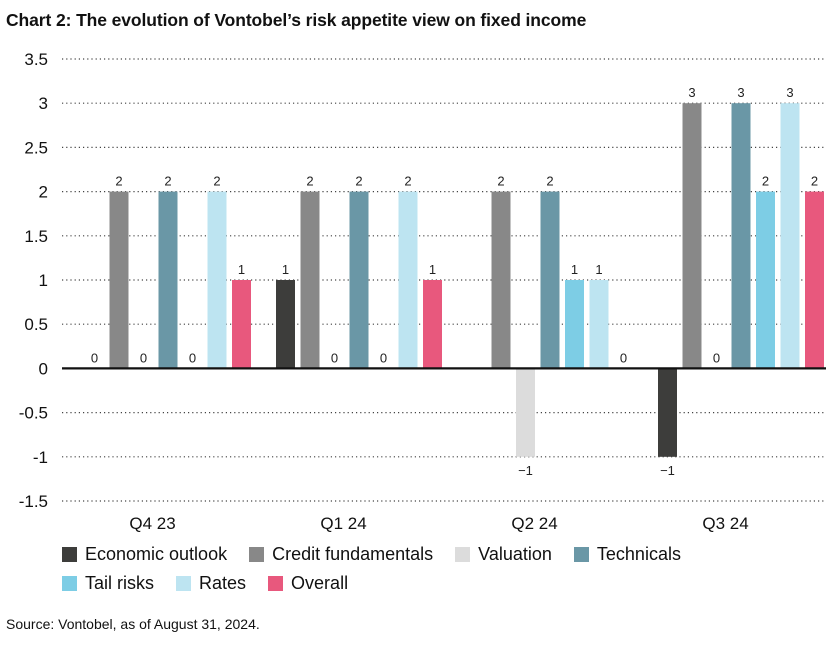 The width and height of the screenshot is (835, 657). What do you see at coordinates (43, 192) in the screenshot?
I see `y-tick-label: 2` at bounding box center [43, 192].